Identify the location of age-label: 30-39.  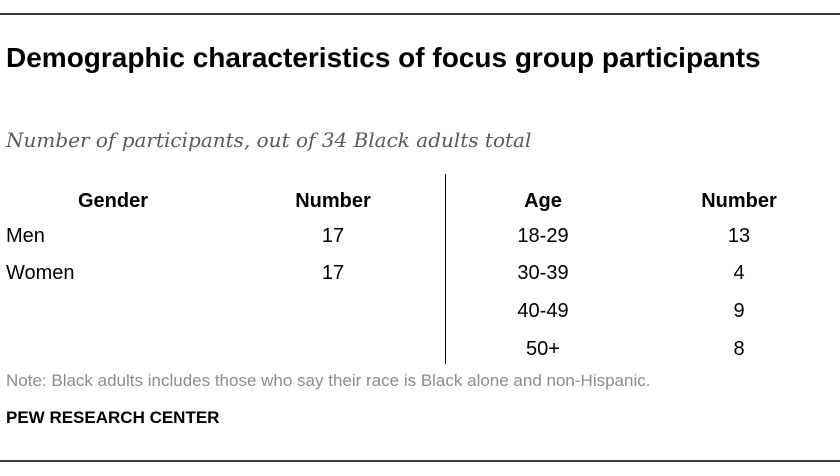
(543, 273).